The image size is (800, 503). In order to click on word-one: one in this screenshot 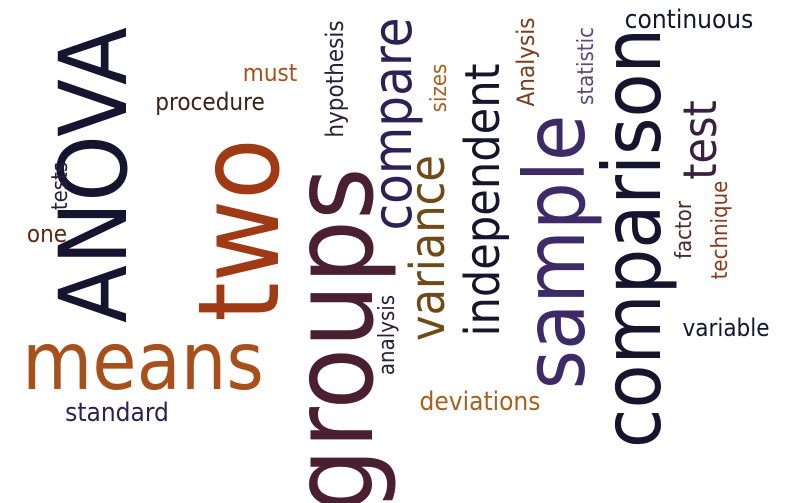, I will do `click(47, 234)`.